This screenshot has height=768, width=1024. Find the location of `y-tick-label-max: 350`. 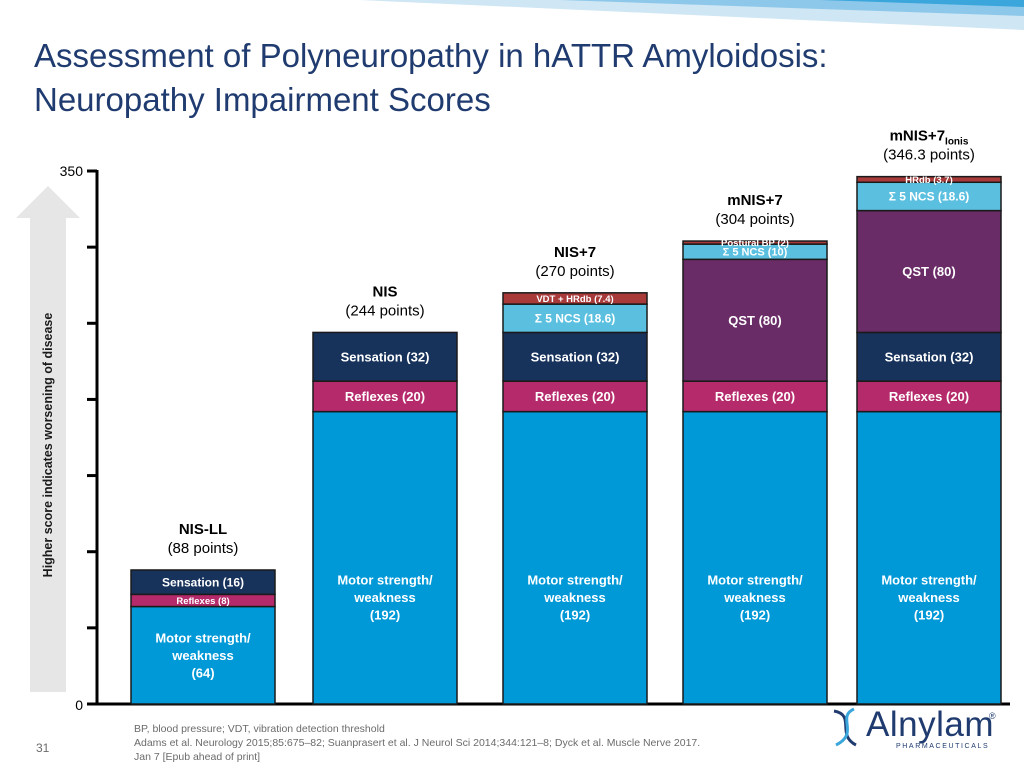

y-tick-label-max: 350 is located at coordinates (72, 171).